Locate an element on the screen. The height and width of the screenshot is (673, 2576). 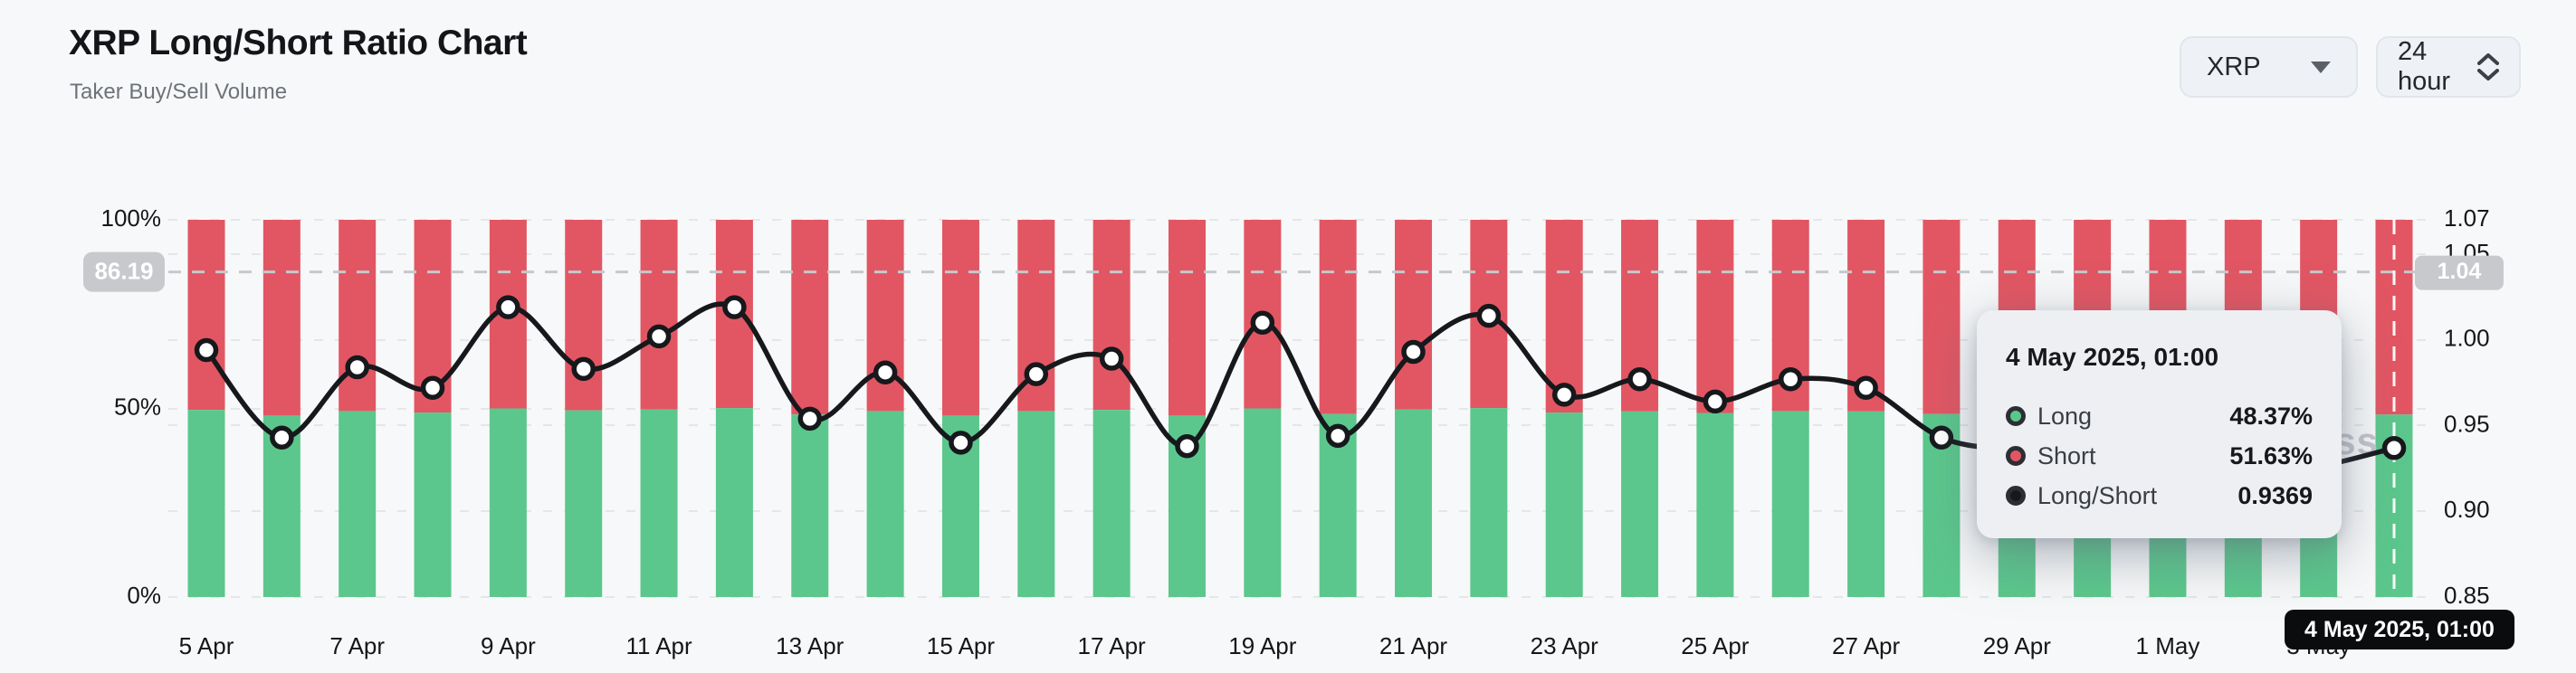
x-axis-label: 17 Apr is located at coordinates (1112, 645).